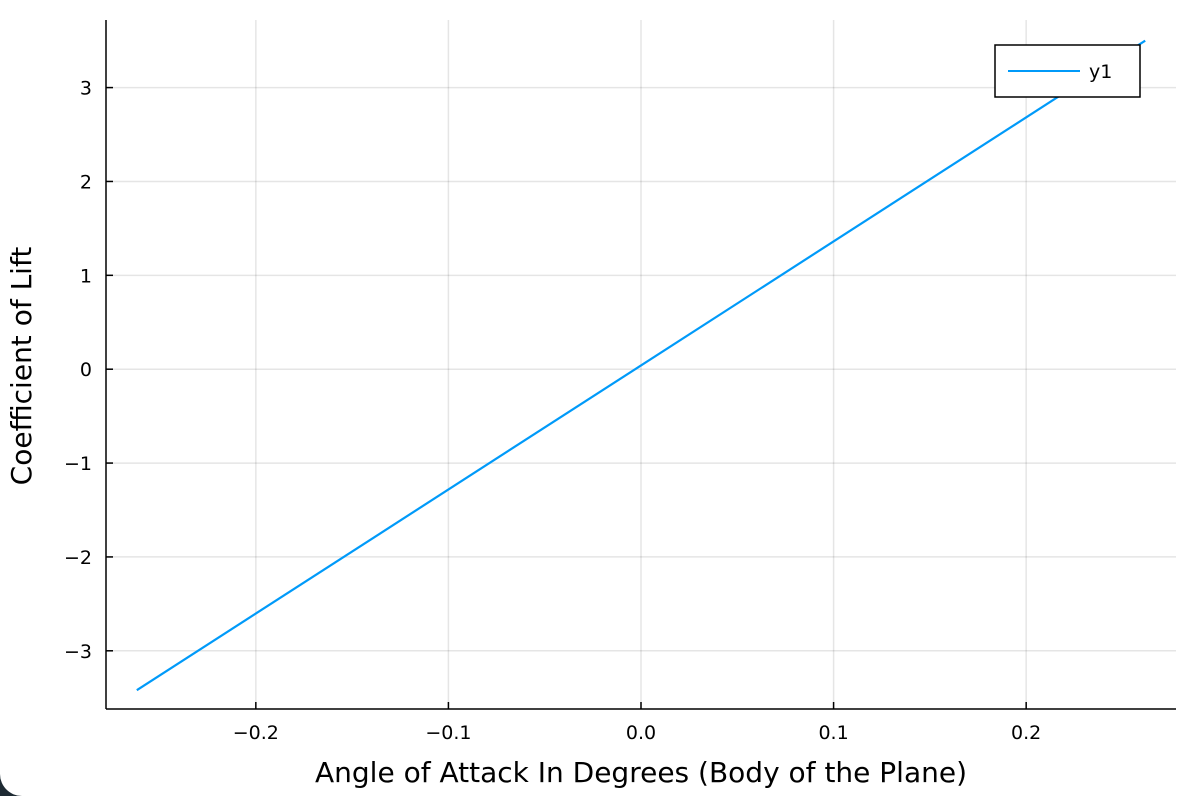 The width and height of the screenshot is (1192, 796). Describe the element at coordinates (1026, 733) in the screenshot. I see `x-tick-label: 0.2` at that location.